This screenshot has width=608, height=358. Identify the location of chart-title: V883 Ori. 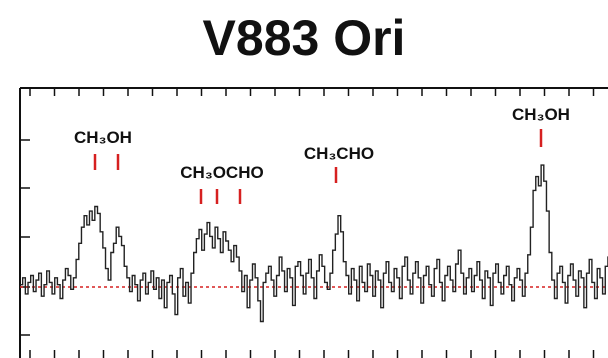
(304, 38).